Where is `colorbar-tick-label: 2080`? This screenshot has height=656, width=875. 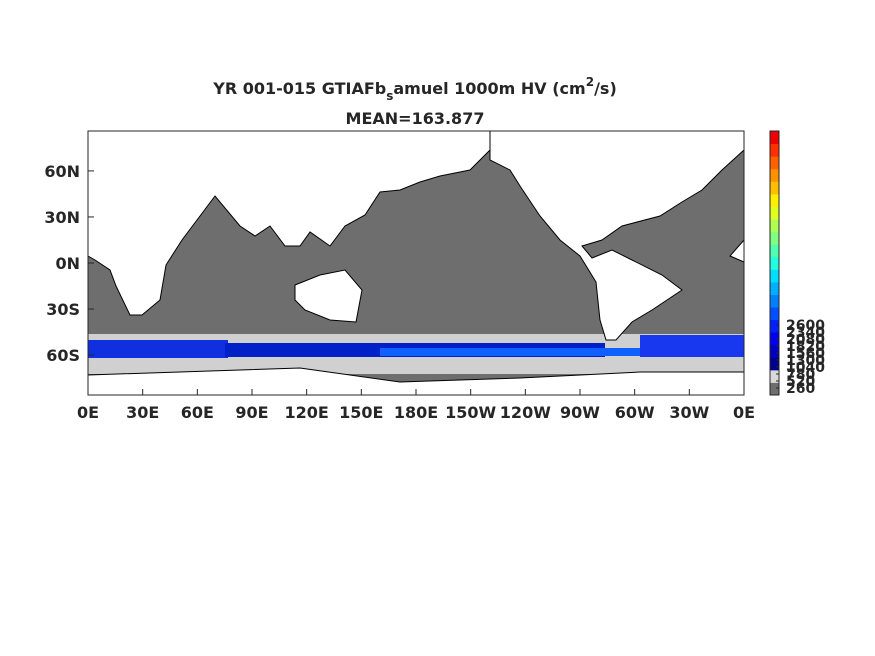 colorbar-tick-label: 2080 is located at coordinates (805, 340).